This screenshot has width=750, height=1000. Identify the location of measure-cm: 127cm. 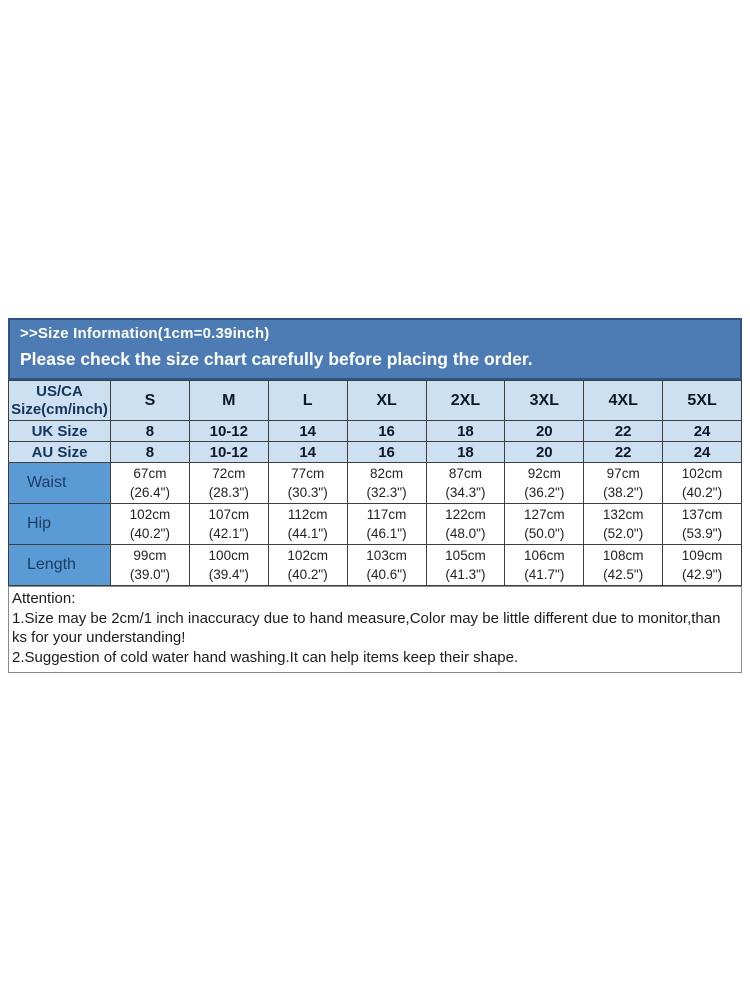
(544, 514).